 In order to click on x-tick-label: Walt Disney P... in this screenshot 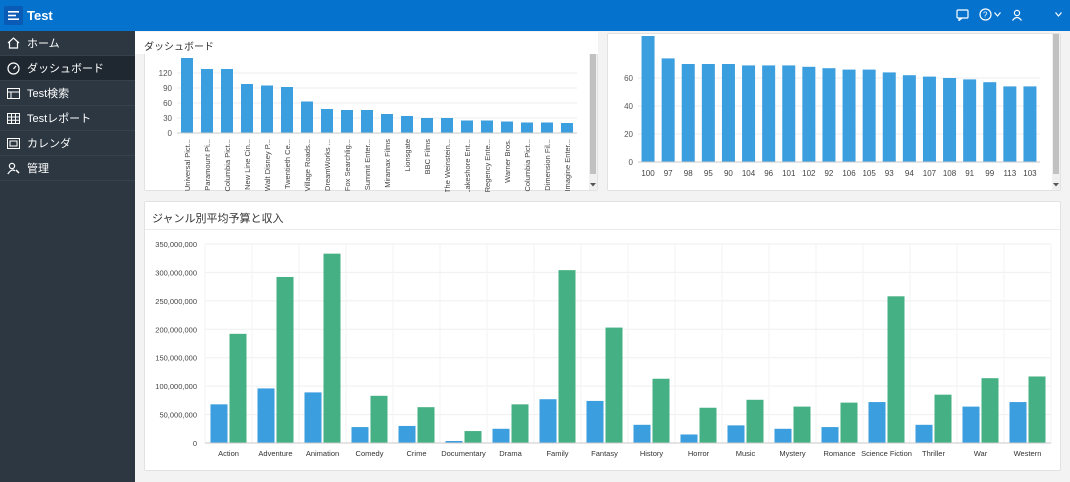, I will do `click(267, 165)`.